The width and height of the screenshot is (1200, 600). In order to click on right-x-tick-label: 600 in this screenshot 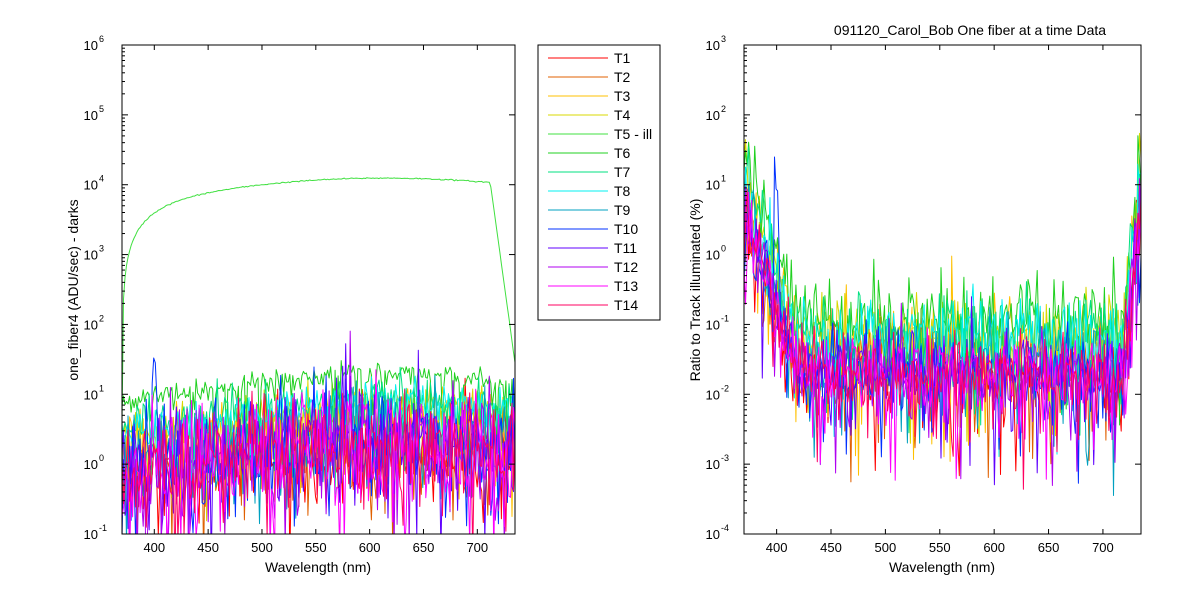, I will do `click(994, 547)`.